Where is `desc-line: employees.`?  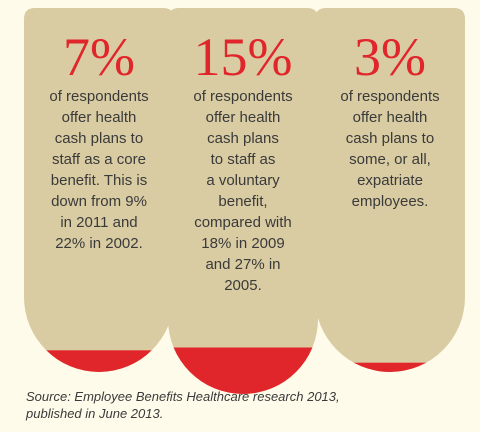
desc-line: employees. is located at coordinates (390, 201).